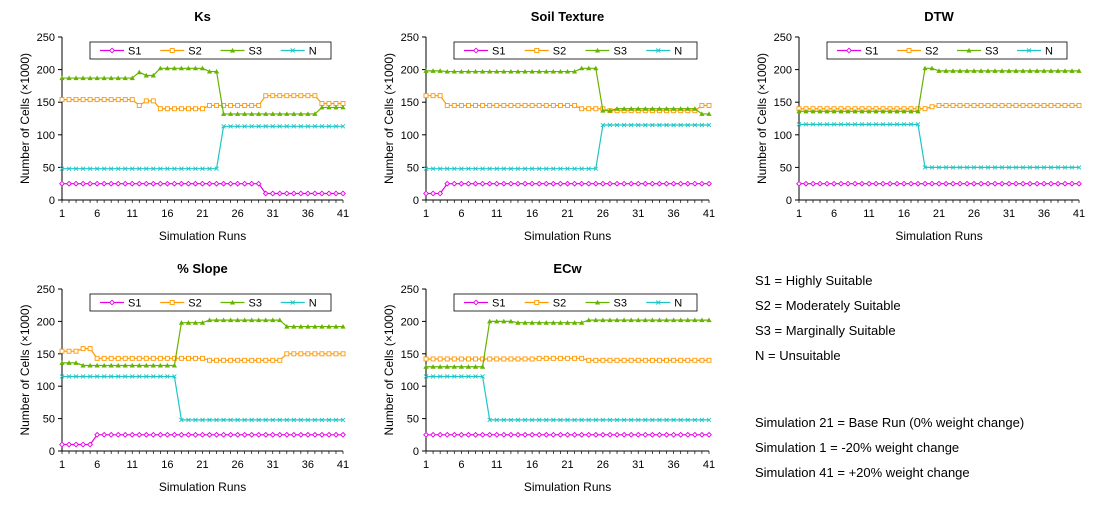 The height and width of the screenshot is (510, 1101). I want to click on x-axis-label: Simulation Runs, so click(202, 487).